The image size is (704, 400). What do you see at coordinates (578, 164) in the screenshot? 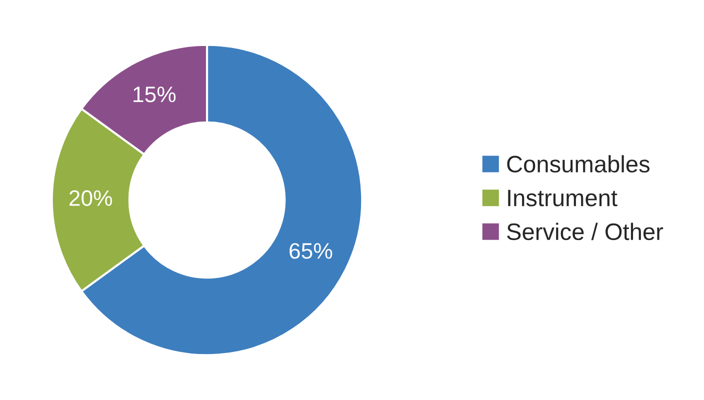
I see `legend-label: Consumables` at bounding box center [578, 164].